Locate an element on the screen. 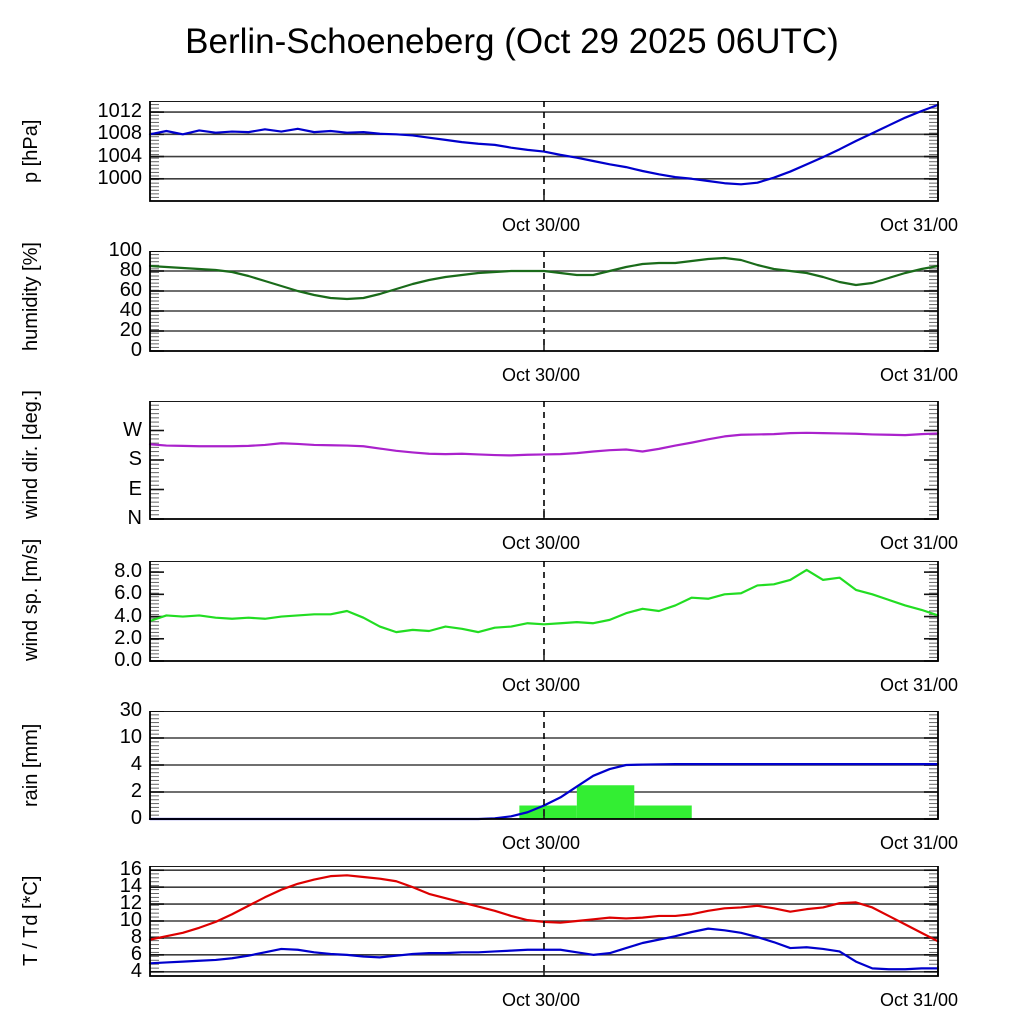 This screenshot has width=1024, height=1024. x-tick-label-left-wind_dir: Oct 30/00 is located at coordinates (541, 543).